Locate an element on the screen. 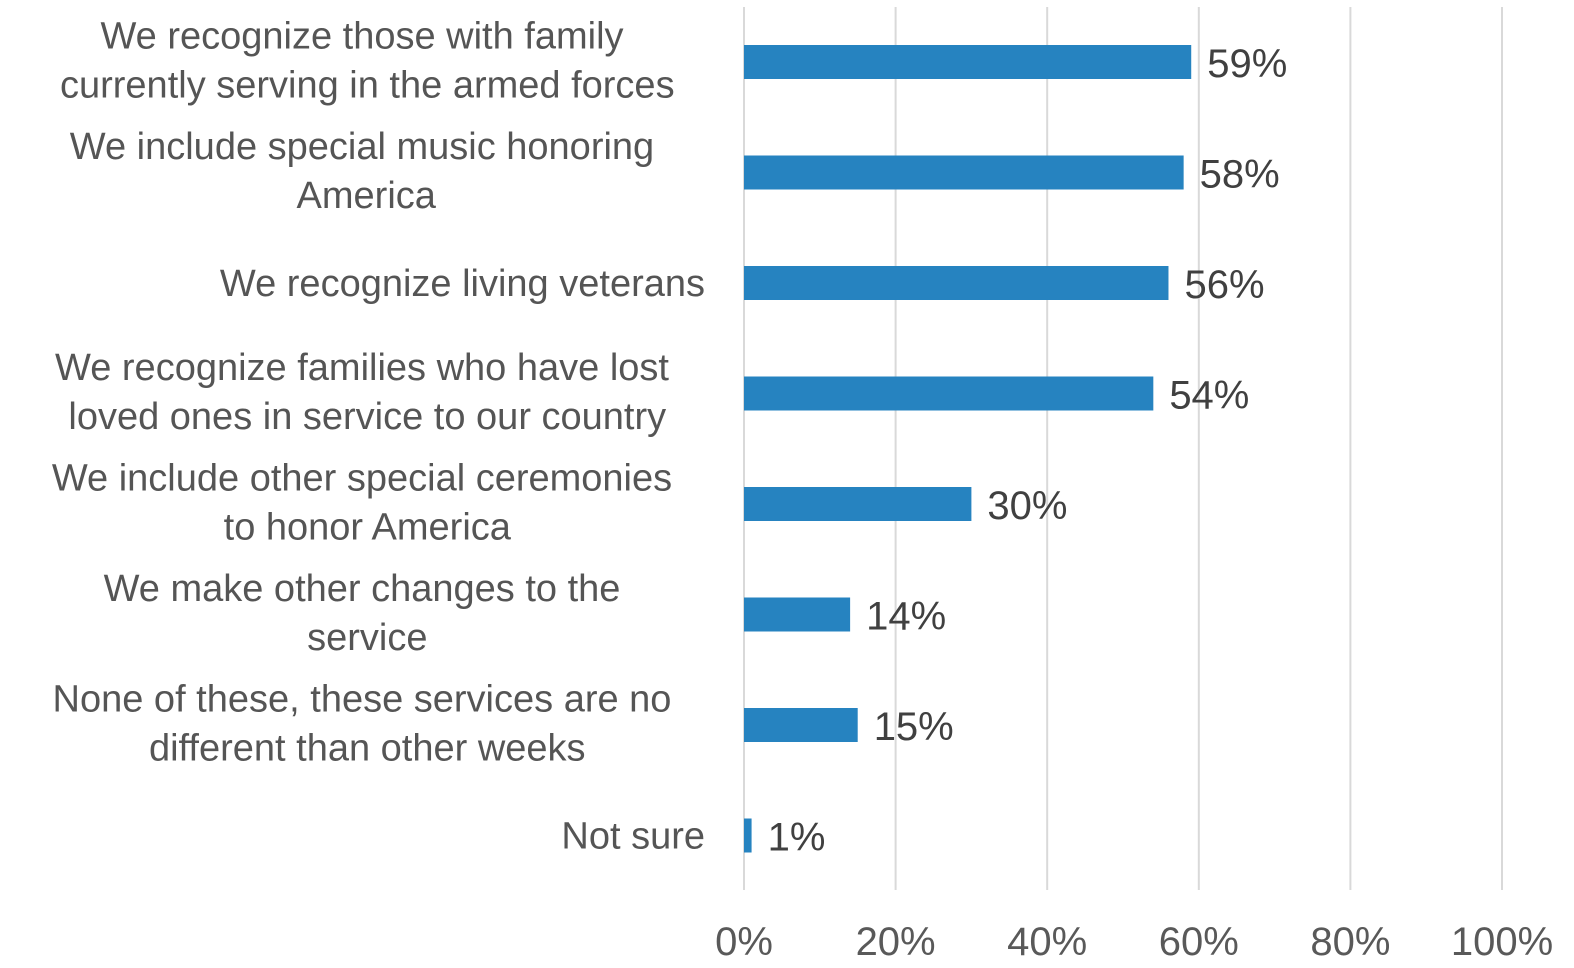 The height and width of the screenshot is (968, 1574). category-label: Not sure is located at coordinates (633, 837).